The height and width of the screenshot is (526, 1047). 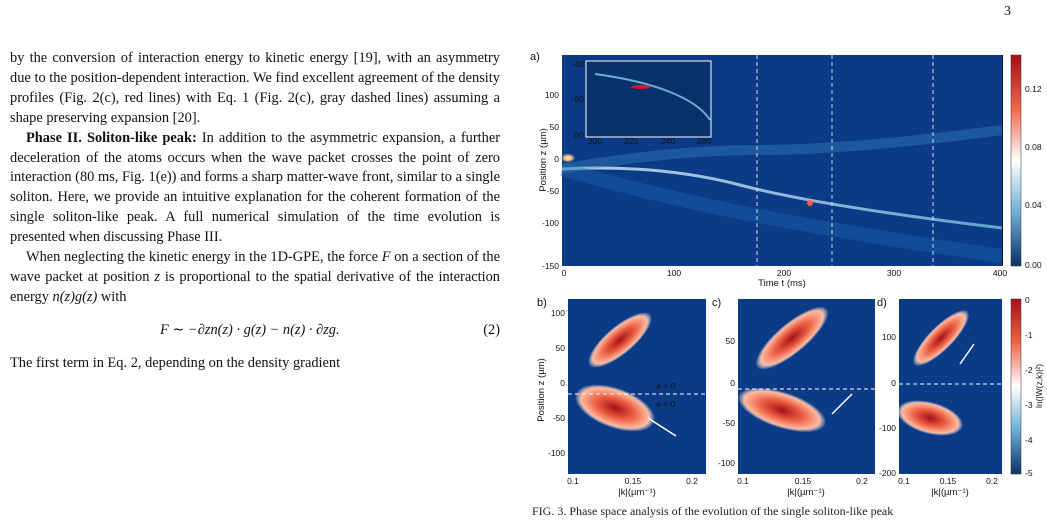 What do you see at coordinates (893, 383) in the screenshot?
I see `d-ytick-1: 0` at bounding box center [893, 383].